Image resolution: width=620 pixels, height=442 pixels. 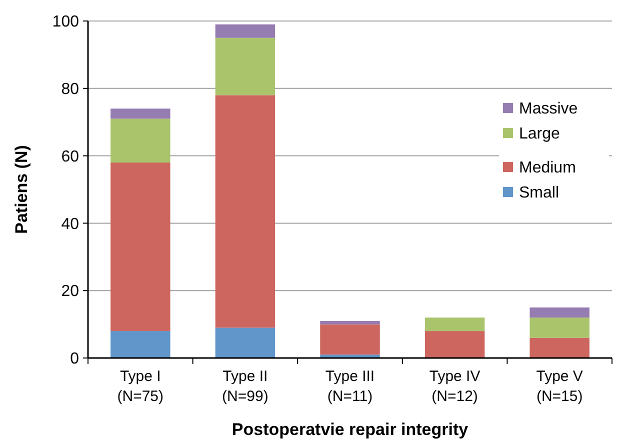 What do you see at coordinates (21, 189) in the screenshot?
I see `y-axis-title: Patiens (N)` at bounding box center [21, 189].